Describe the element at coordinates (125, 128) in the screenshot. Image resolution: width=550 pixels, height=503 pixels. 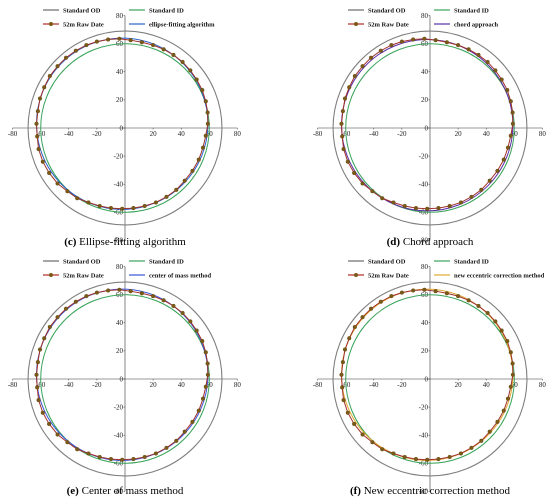
I see `standard-od-circle` at that location.